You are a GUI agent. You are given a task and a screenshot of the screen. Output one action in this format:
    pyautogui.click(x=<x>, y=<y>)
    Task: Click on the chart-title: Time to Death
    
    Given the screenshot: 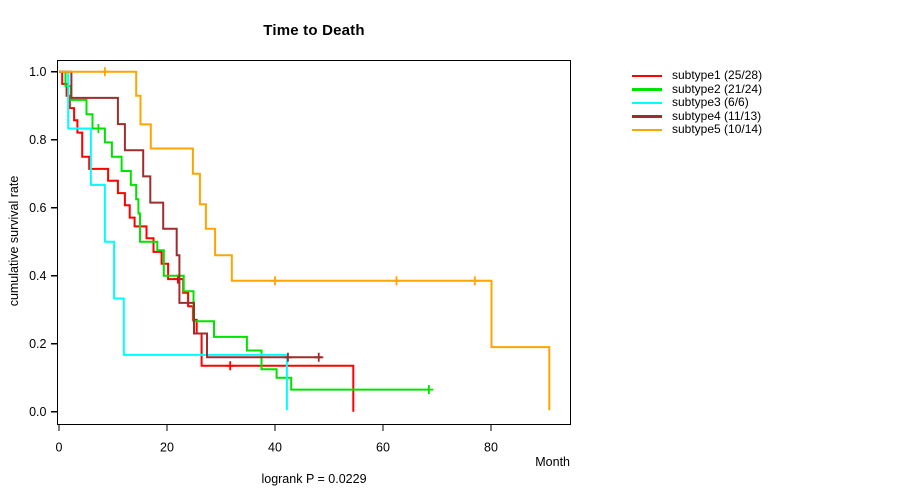 What is the action you would take?
    pyautogui.click(x=314, y=30)
    